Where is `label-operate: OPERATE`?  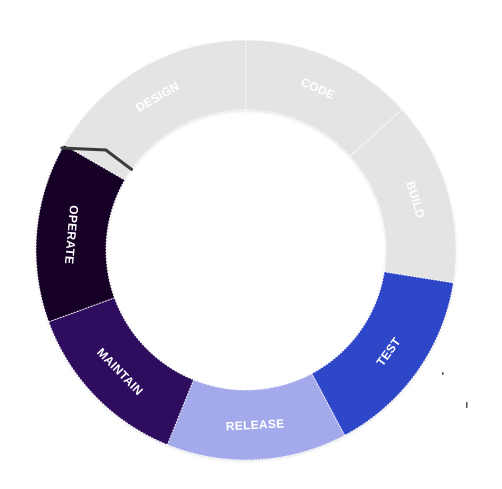 label-operate: OPERATE is located at coordinates (71, 235).